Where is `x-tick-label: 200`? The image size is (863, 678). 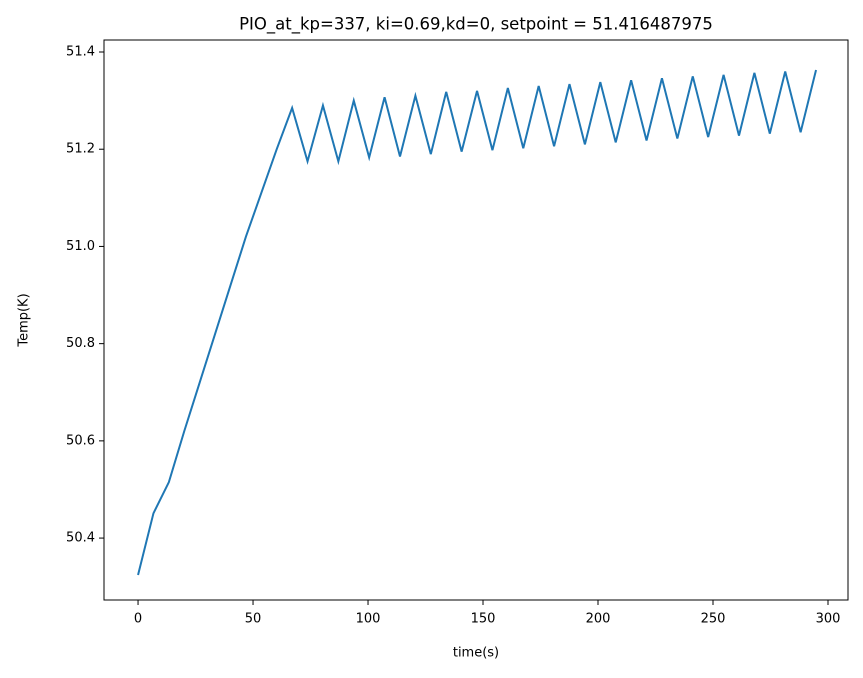 x-tick-label: 200 is located at coordinates (598, 619).